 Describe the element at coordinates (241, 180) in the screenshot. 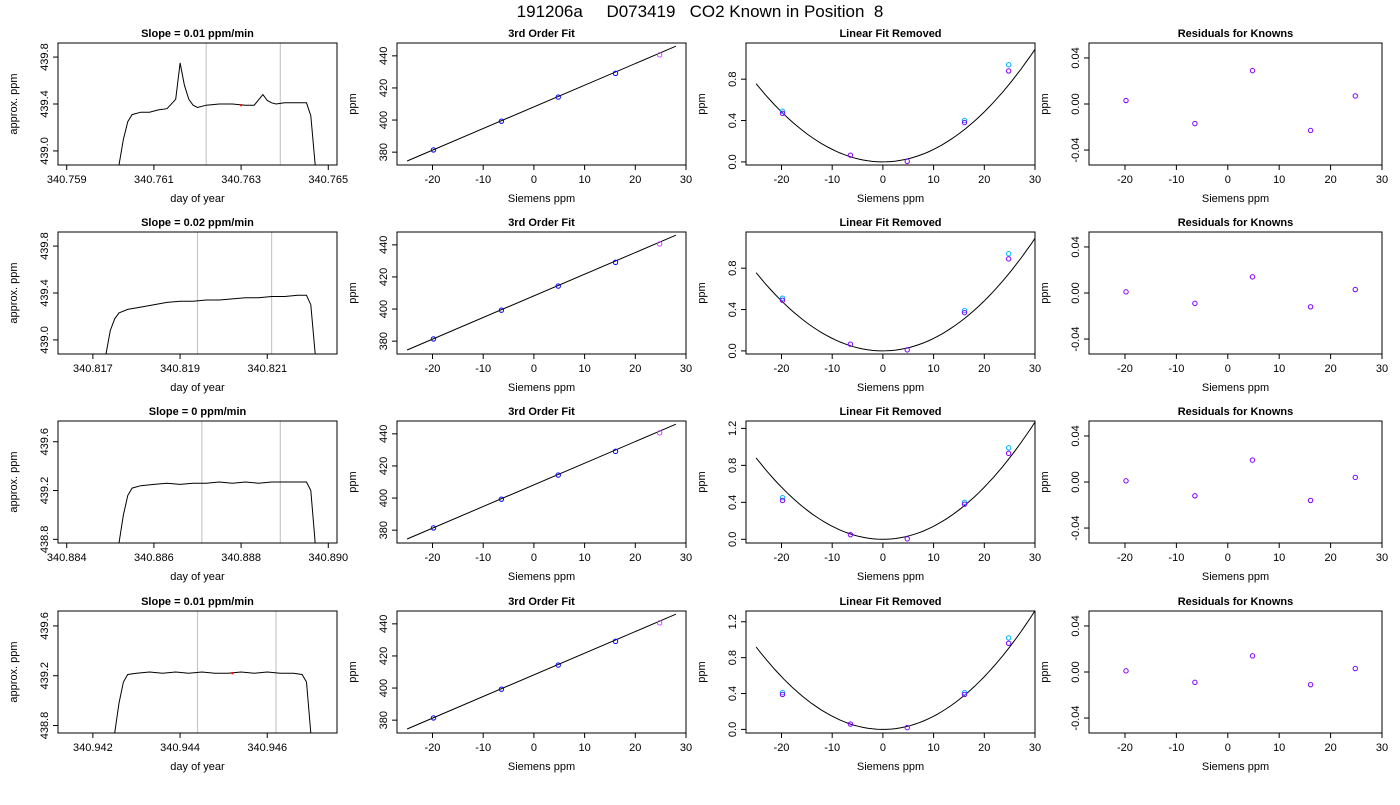

I see `x-tick-label: 340.763` at that location.